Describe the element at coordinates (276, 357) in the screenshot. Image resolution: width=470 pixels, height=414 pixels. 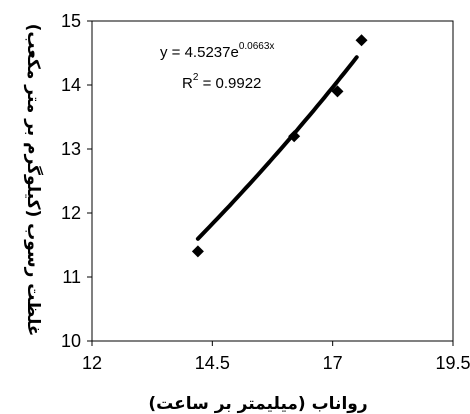
I see `x-axis: 12 14.5 17 19.5` at that location.